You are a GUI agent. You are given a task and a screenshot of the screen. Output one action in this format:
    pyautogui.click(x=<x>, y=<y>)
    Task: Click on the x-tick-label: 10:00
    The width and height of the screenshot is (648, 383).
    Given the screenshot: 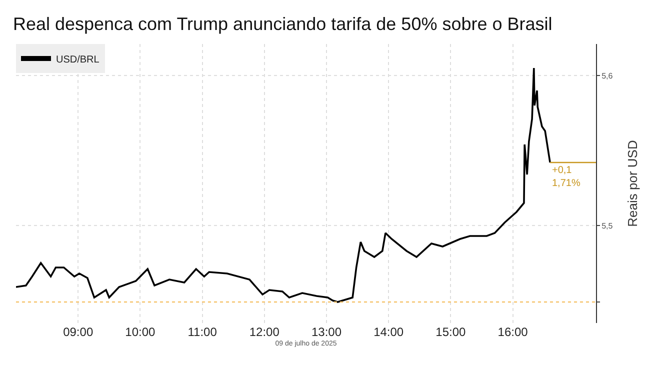 What is the action you would take?
    pyautogui.click(x=140, y=332)
    